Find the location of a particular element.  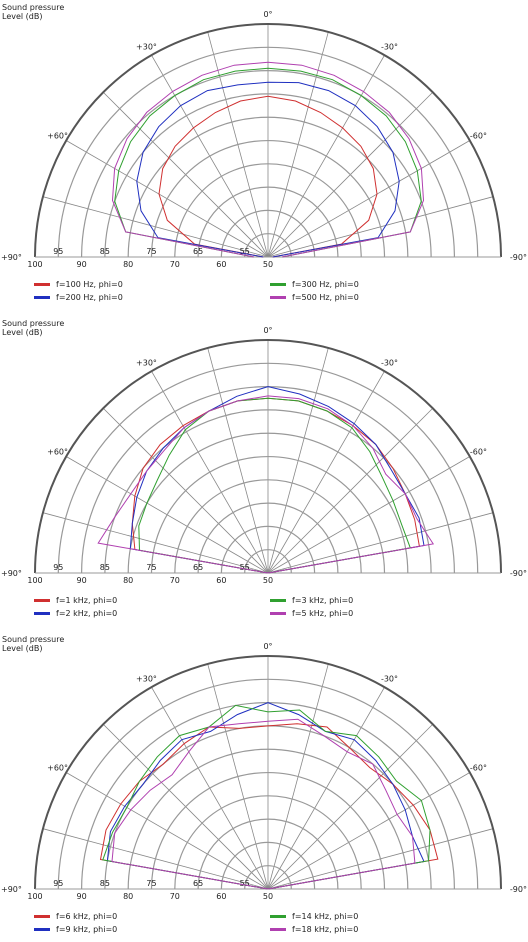

angle-label: -90° is located at coordinates (518, 889).